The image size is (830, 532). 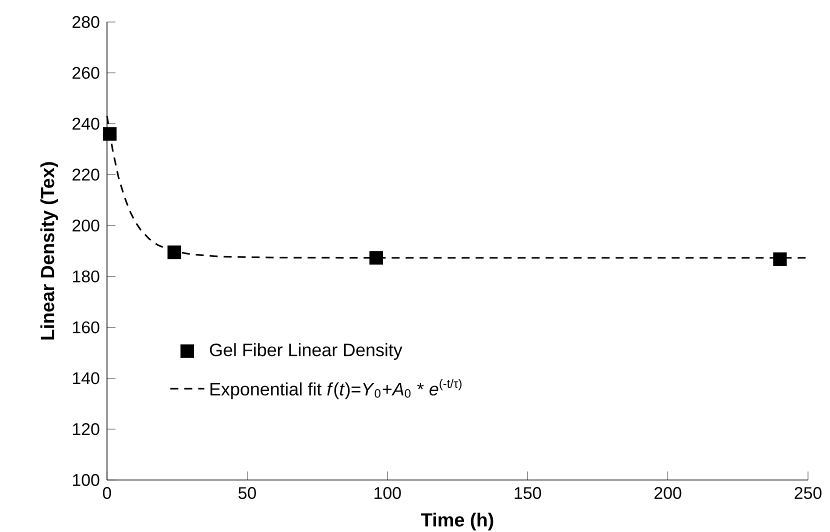 What do you see at coordinates (86, 72) in the screenshot?
I see `y-tick-label: 260` at bounding box center [86, 72].